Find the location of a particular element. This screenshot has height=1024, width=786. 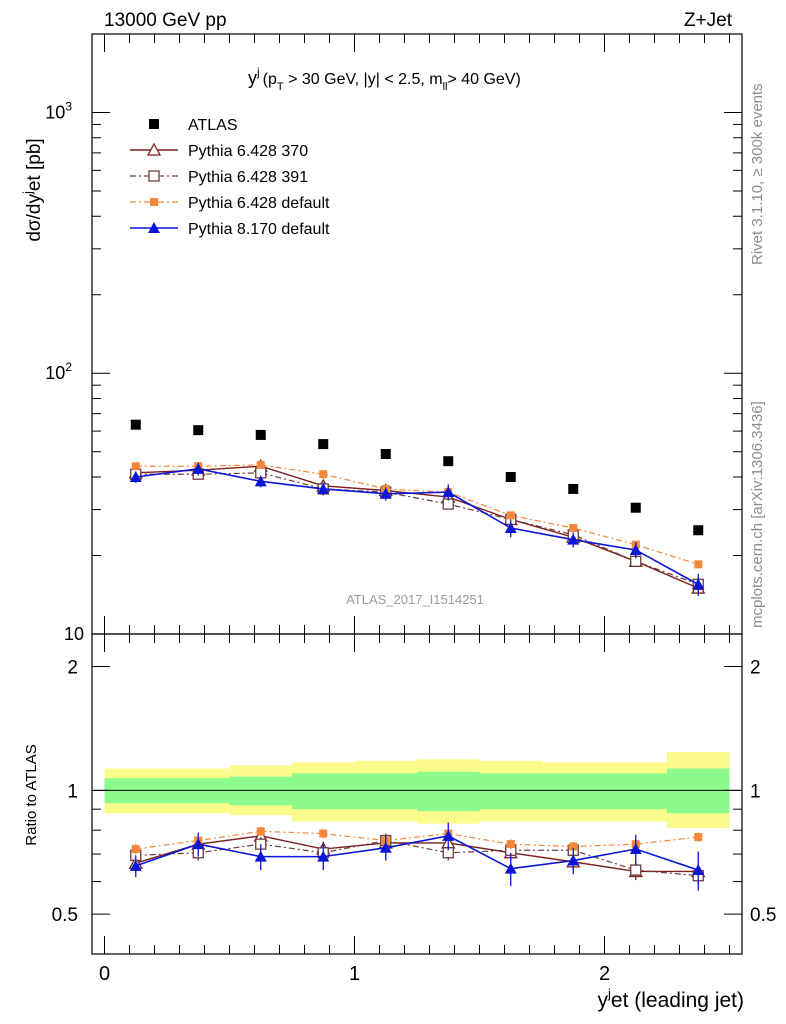

y-tick-label-ratio: 0.5 is located at coordinates (65, 915).